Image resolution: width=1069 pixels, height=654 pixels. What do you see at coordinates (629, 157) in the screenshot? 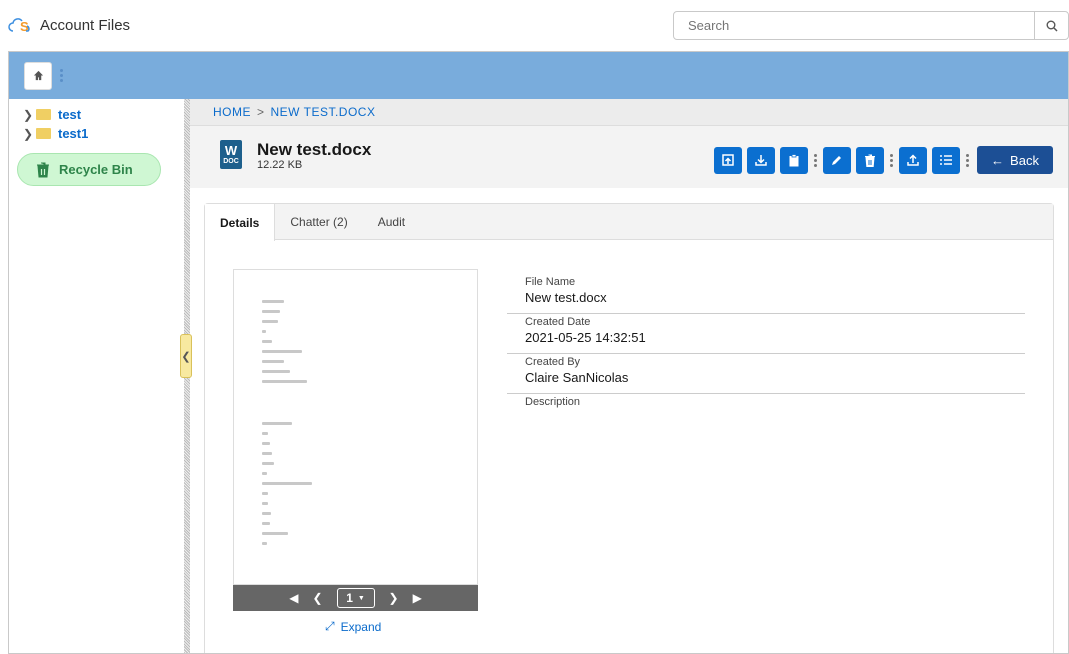
I see `file-header: W DOC New test.docx 12.22 KB ← Back` at bounding box center [629, 157].